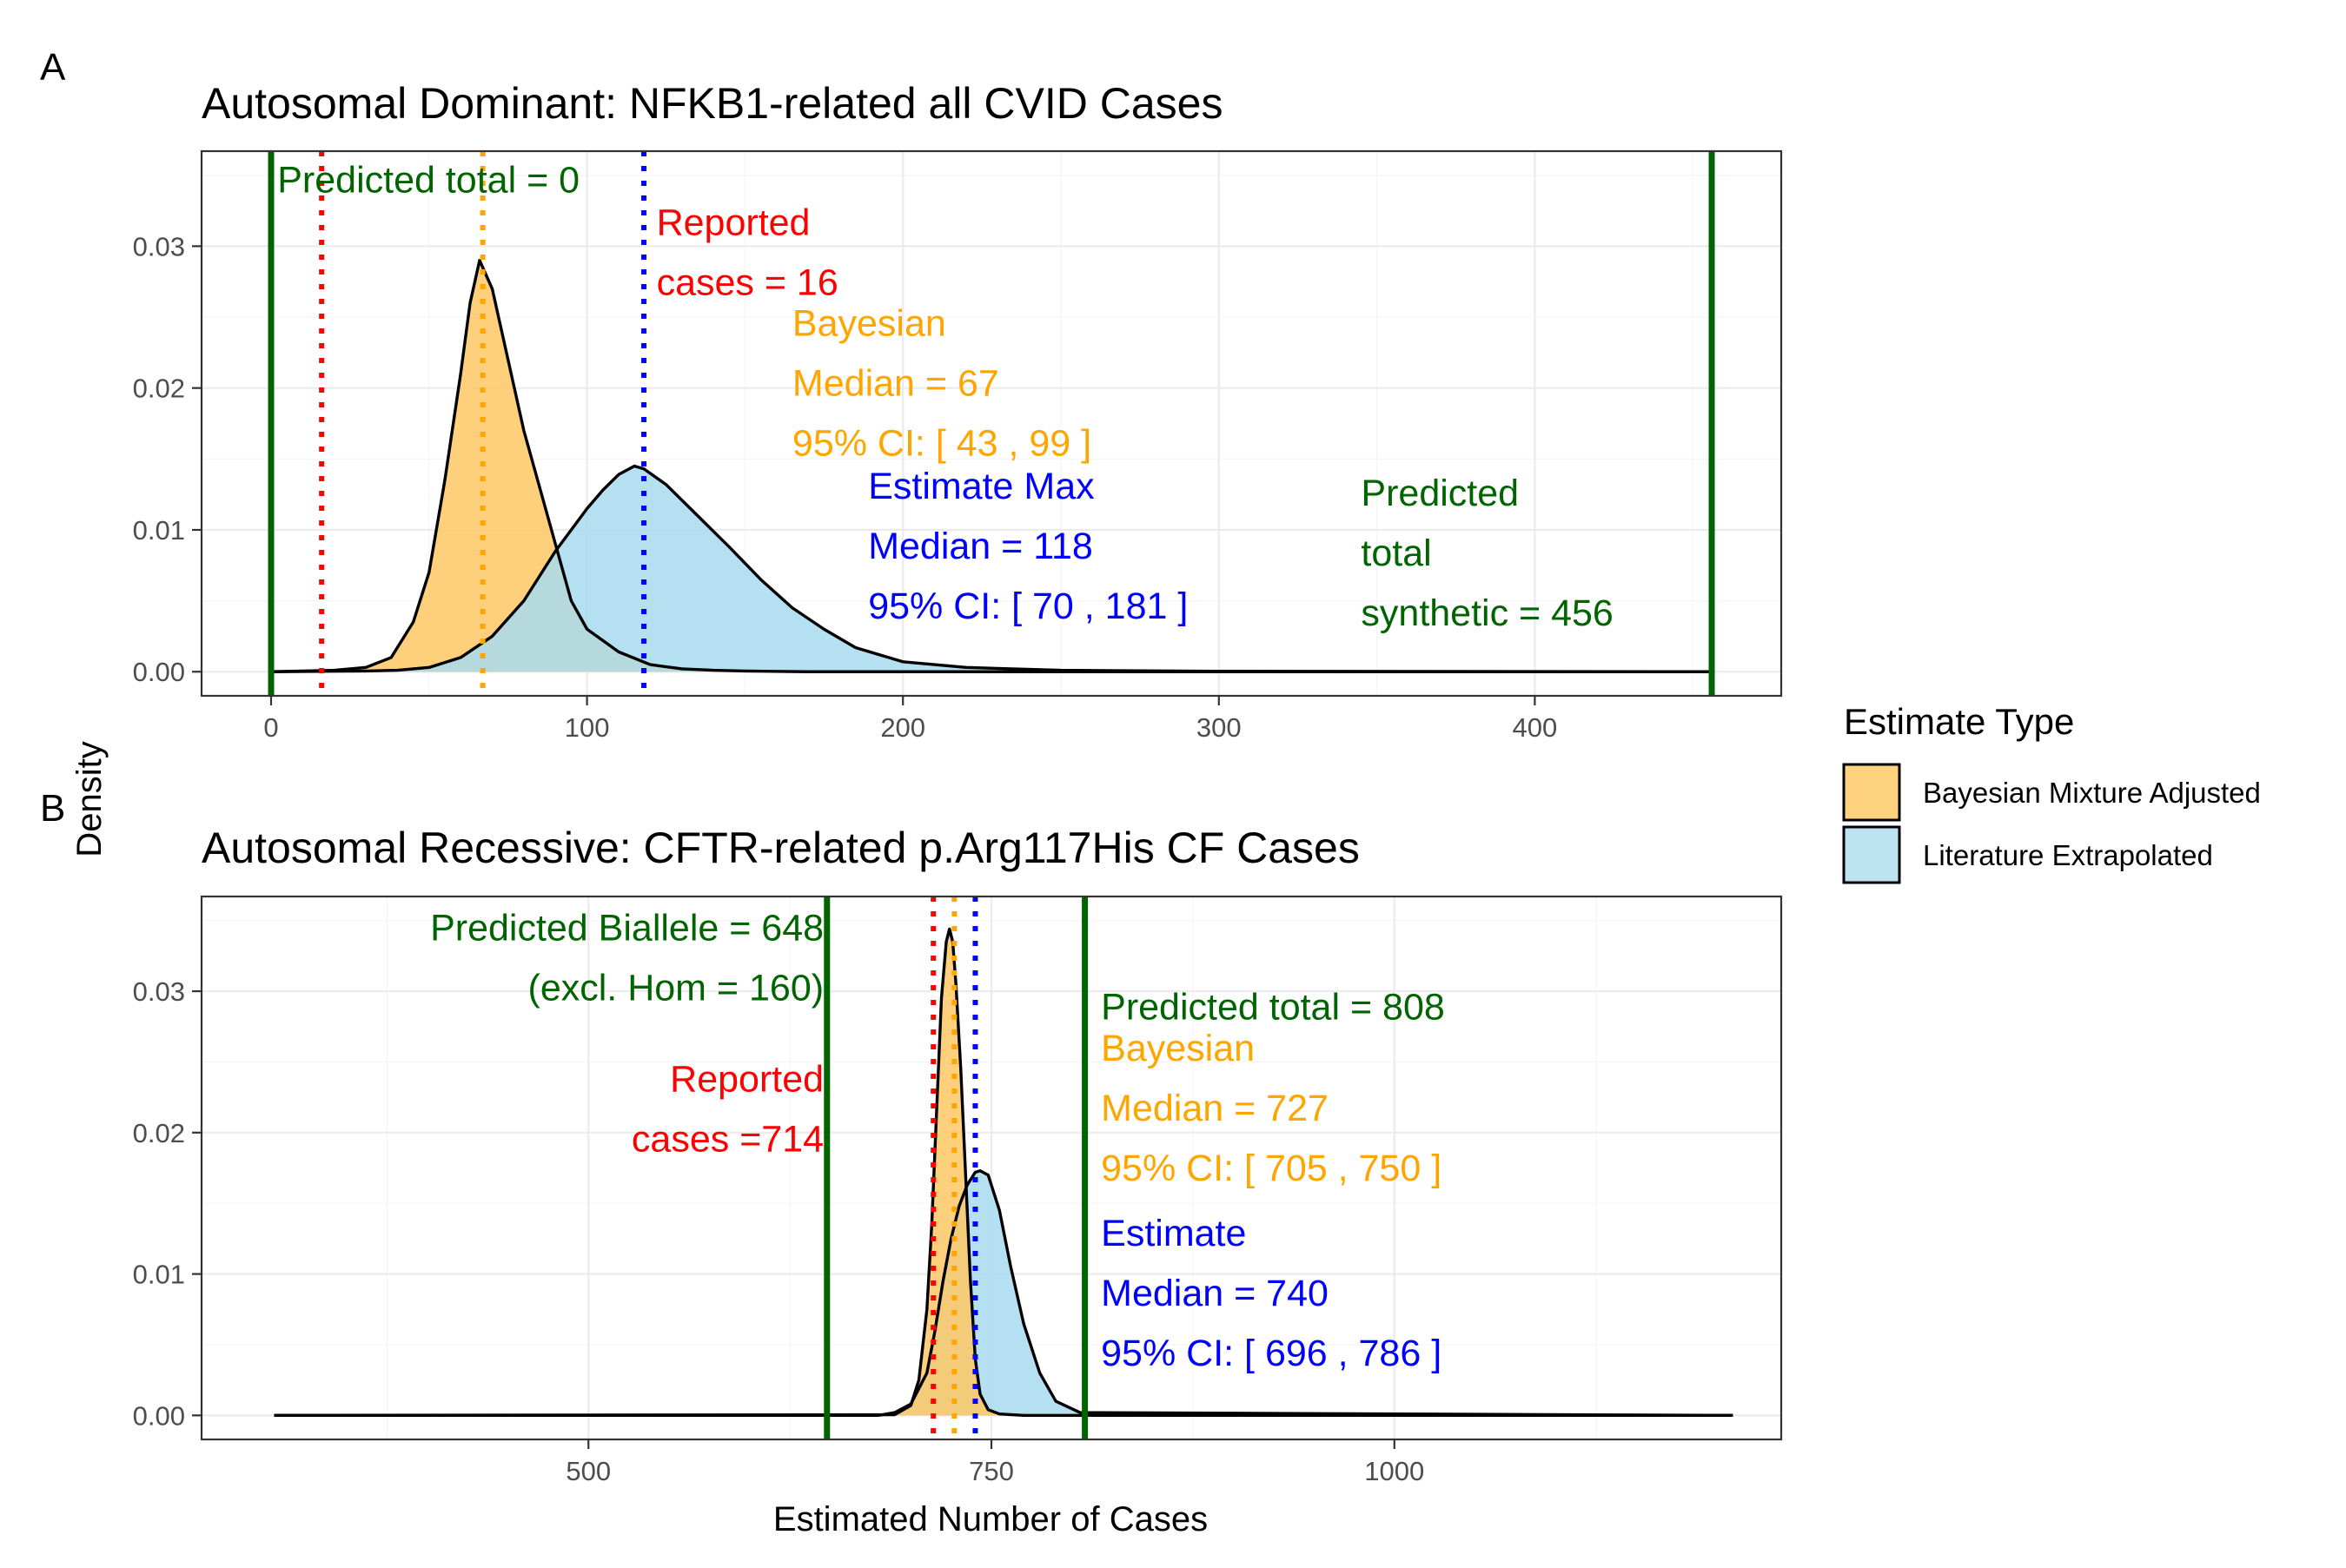 Image resolution: width=2346 pixels, height=1568 pixels. I want to click on panel-b-annotation-literature-4: Estimate, so click(1173, 1233).